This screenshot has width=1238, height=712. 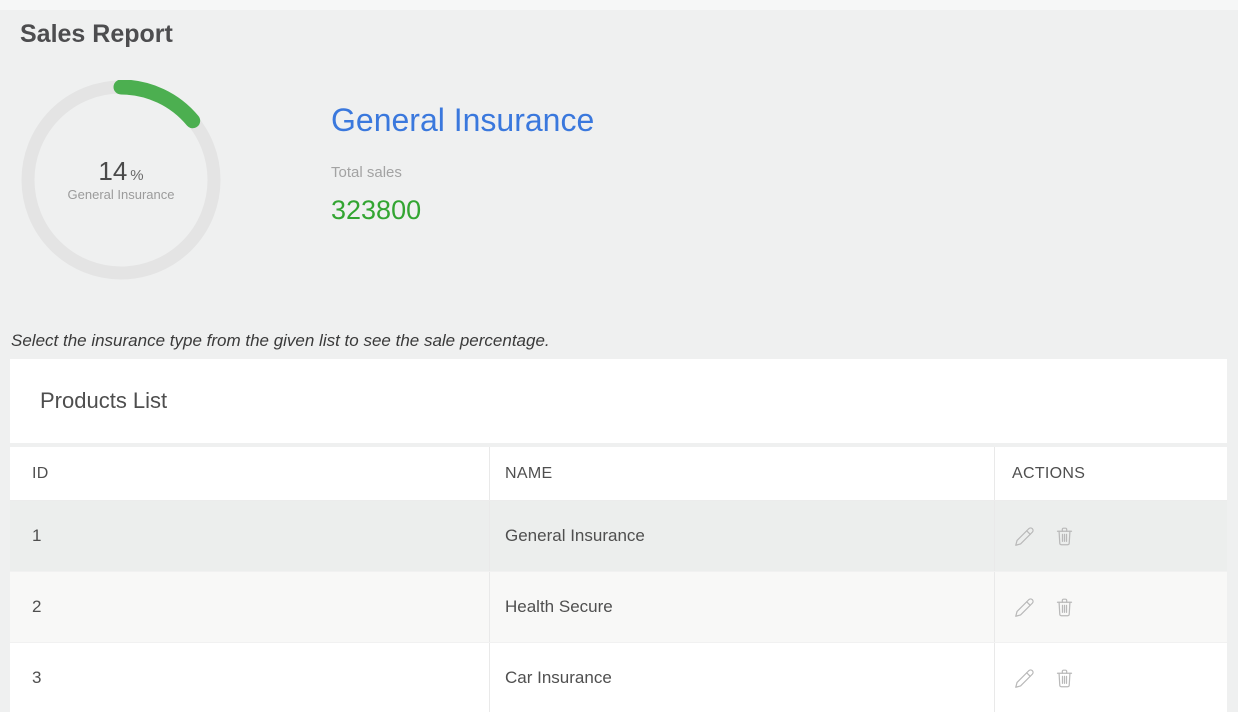 What do you see at coordinates (742, 536) in the screenshot?
I see `row-name-cell: General Insurance` at bounding box center [742, 536].